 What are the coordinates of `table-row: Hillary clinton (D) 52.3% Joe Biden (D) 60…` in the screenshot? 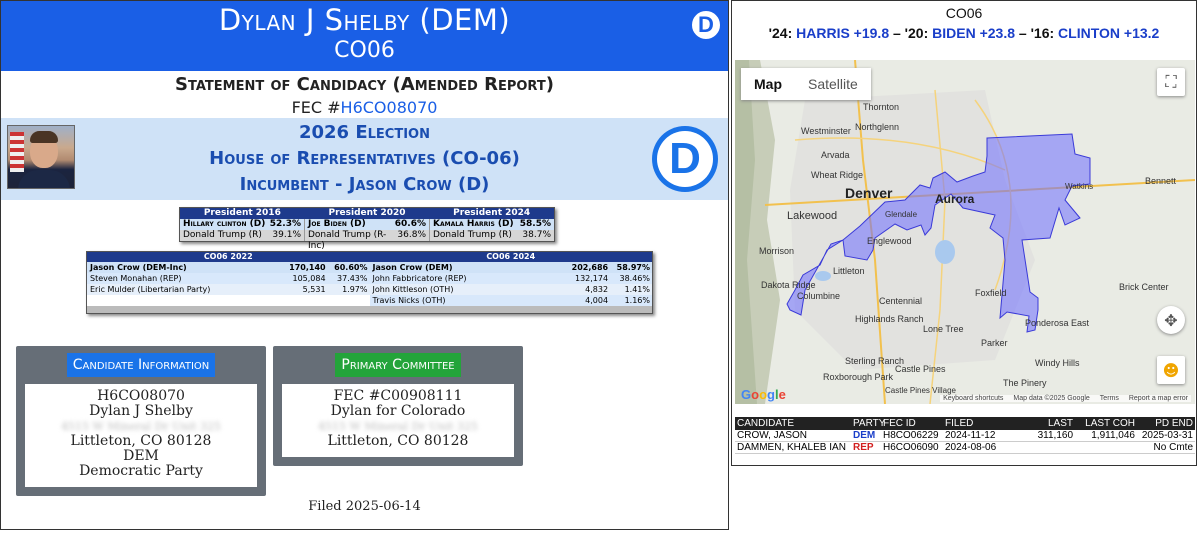 It's located at (367, 224).